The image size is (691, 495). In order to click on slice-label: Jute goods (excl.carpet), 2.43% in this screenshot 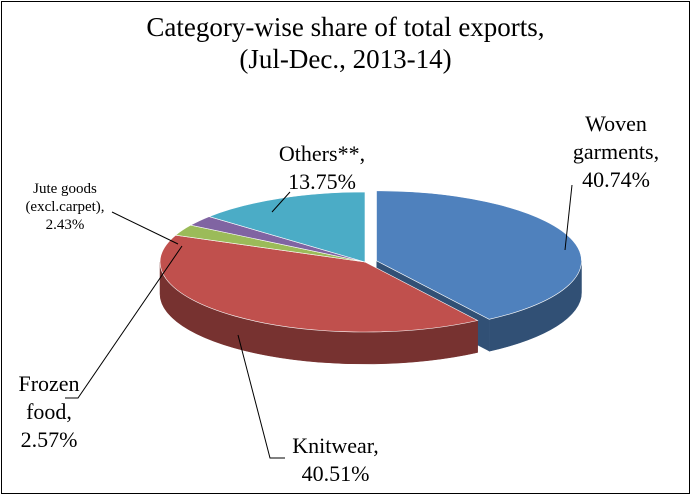, I will do `click(65, 207)`.